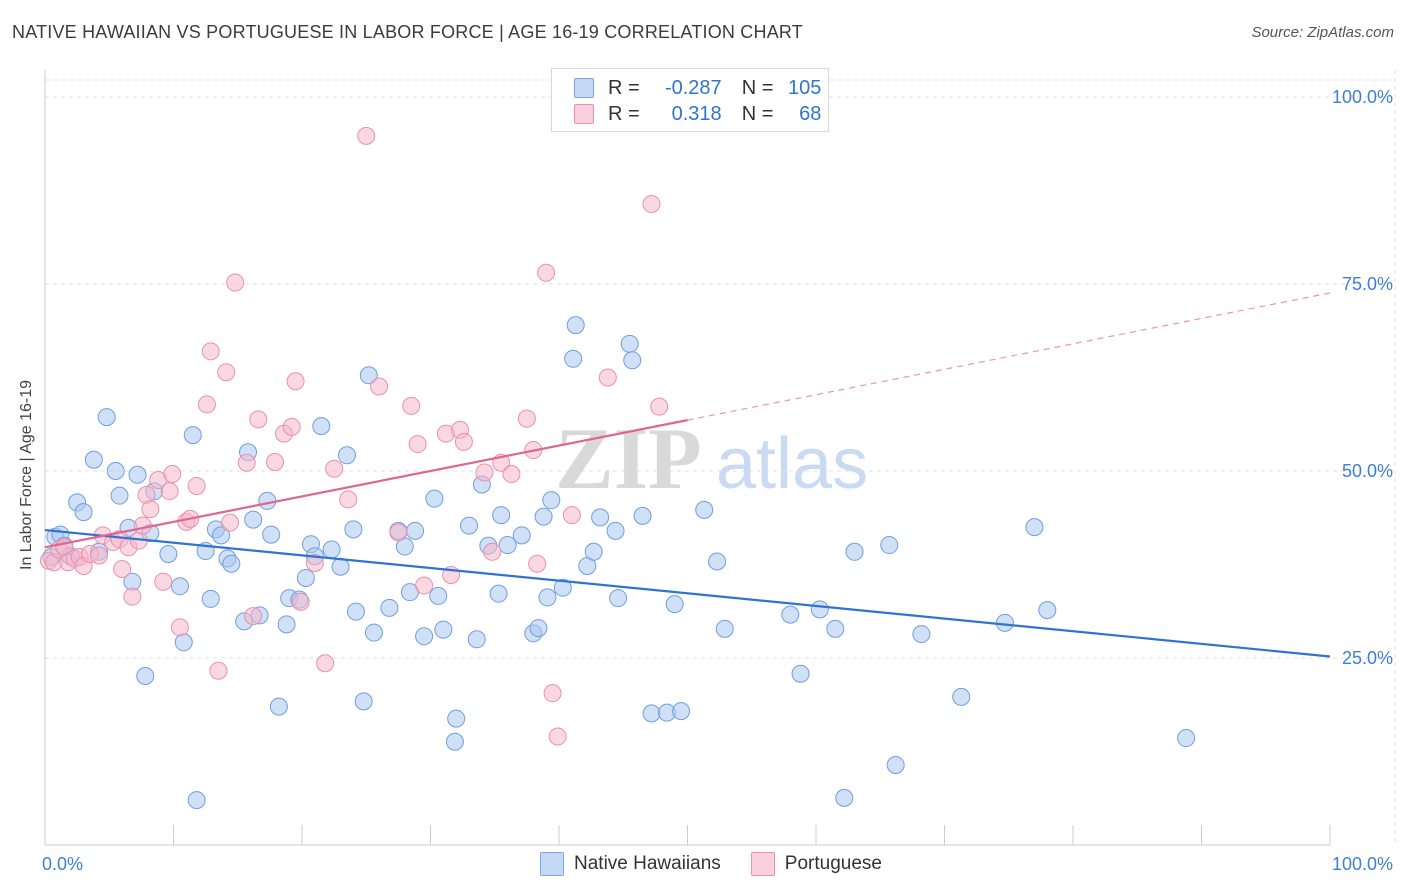 The width and height of the screenshot is (1406, 892). I want to click on source-label: Source: ZipAtlas.com, so click(1322, 32).